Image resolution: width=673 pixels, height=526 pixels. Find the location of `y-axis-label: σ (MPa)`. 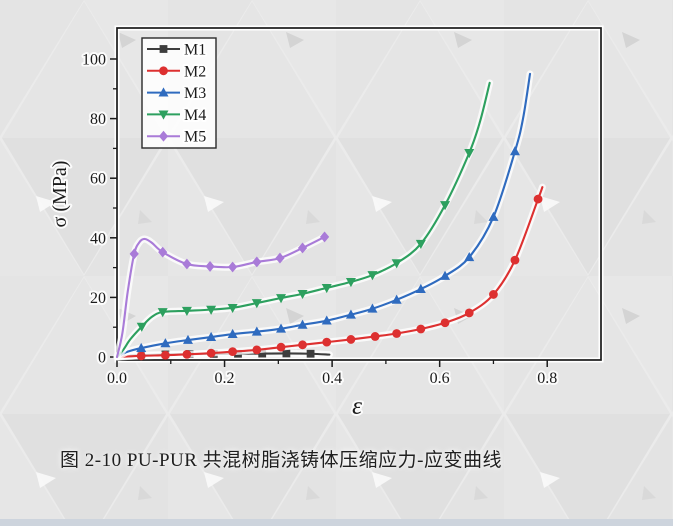

y-axis-label: σ (MPa) is located at coordinates (60, 194).